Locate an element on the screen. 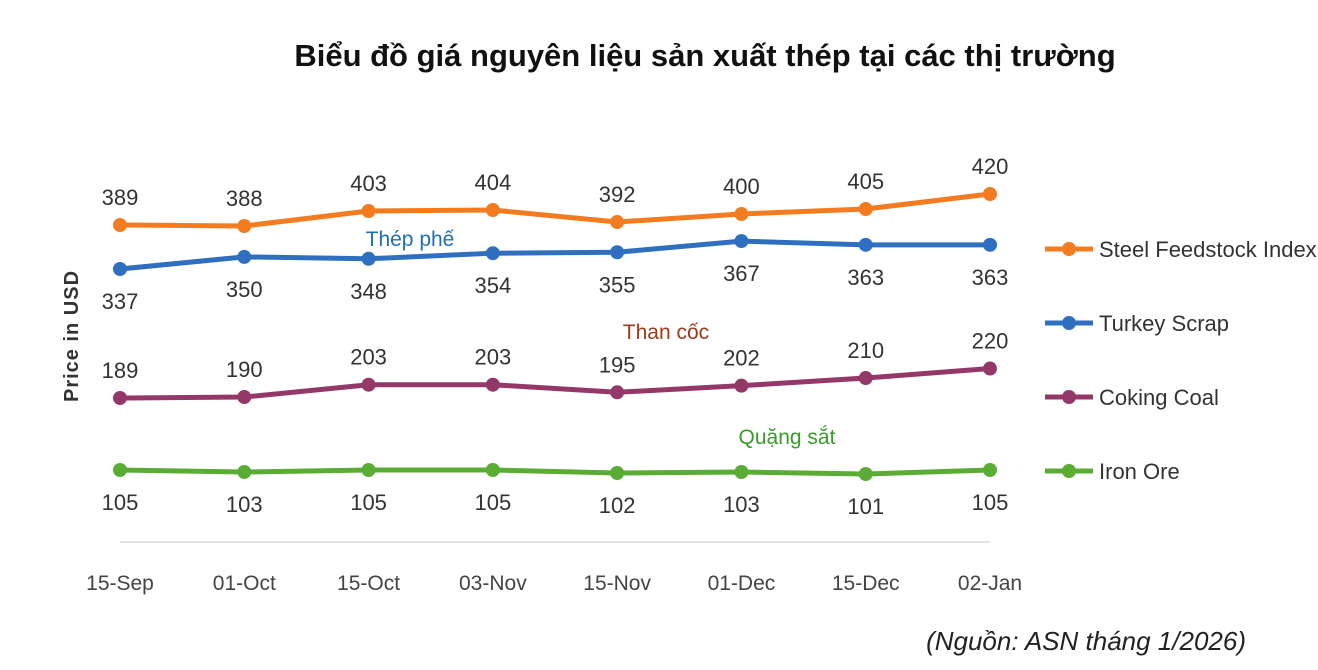 The width and height of the screenshot is (1318, 670). x-tick-label: 01-Dec is located at coordinates (742, 583).